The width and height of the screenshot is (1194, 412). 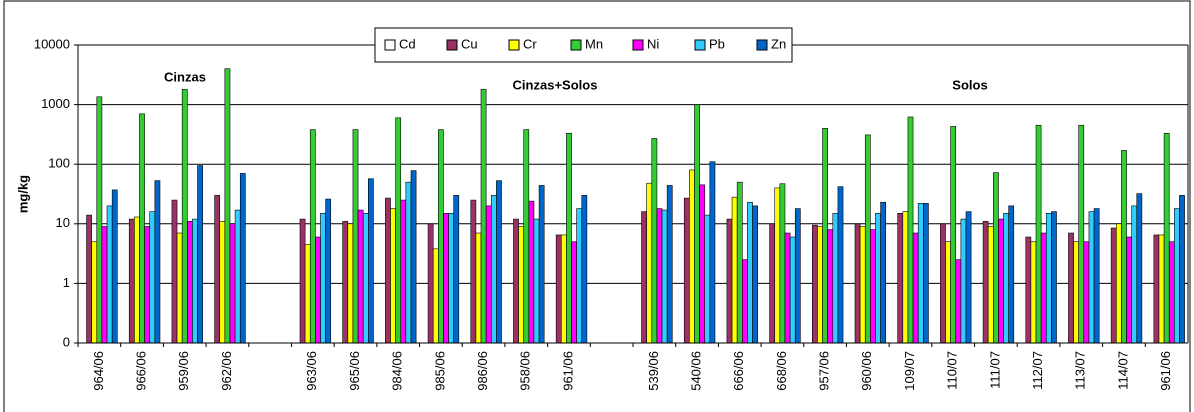 I want to click on x-tick-label: 957/06, so click(x=824, y=371).